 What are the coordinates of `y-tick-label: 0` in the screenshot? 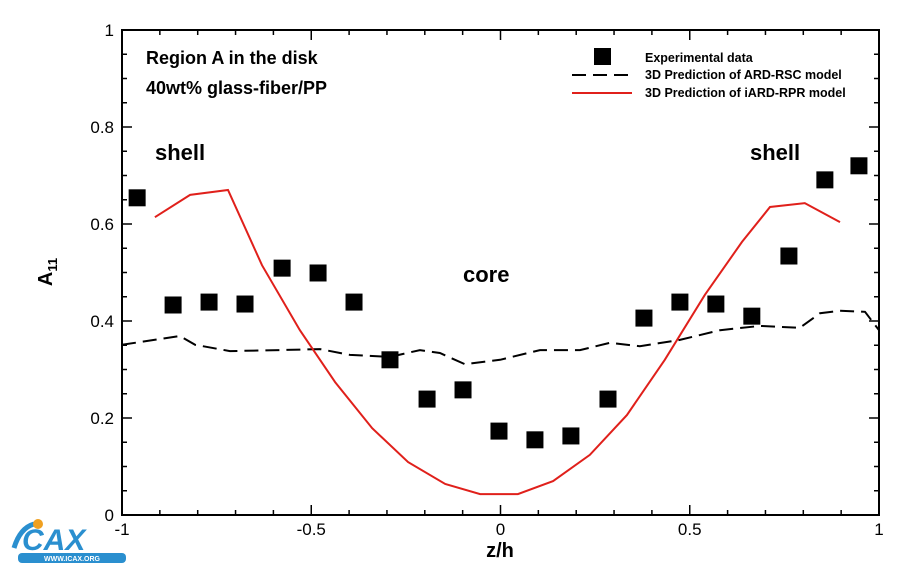 It's located at (109, 515).